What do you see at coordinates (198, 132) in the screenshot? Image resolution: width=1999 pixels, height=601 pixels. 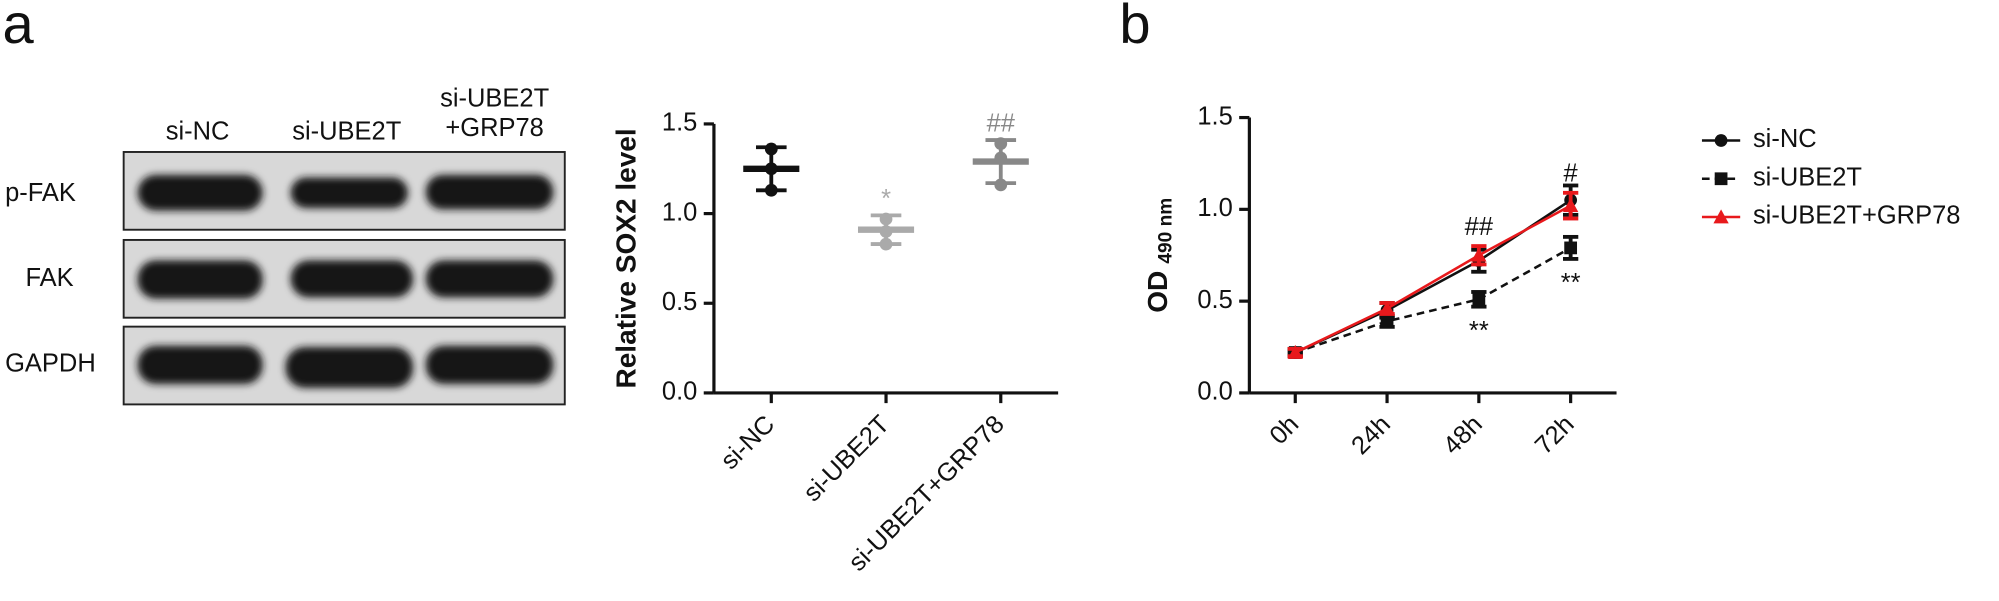 I see `lane-label: si-NC` at bounding box center [198, 132].